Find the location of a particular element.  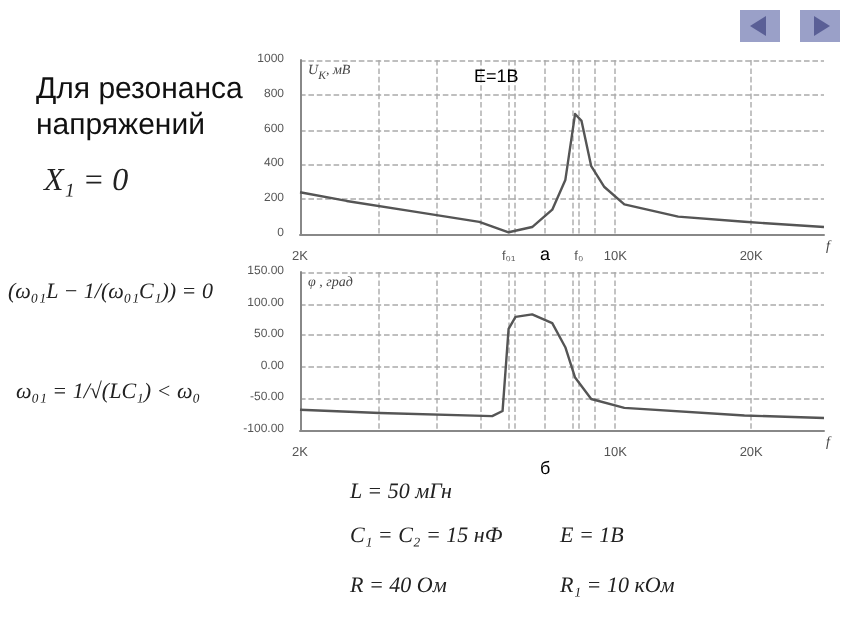

text: R₁ = 10 кОм is located at coordinates (617, 586).